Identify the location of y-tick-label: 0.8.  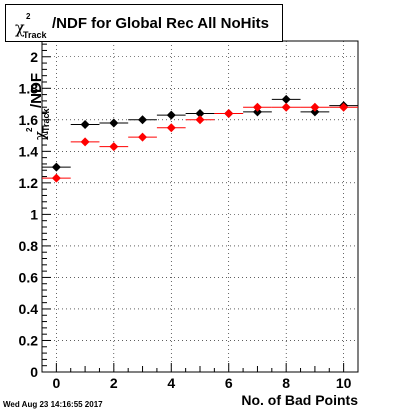
(29, 246).